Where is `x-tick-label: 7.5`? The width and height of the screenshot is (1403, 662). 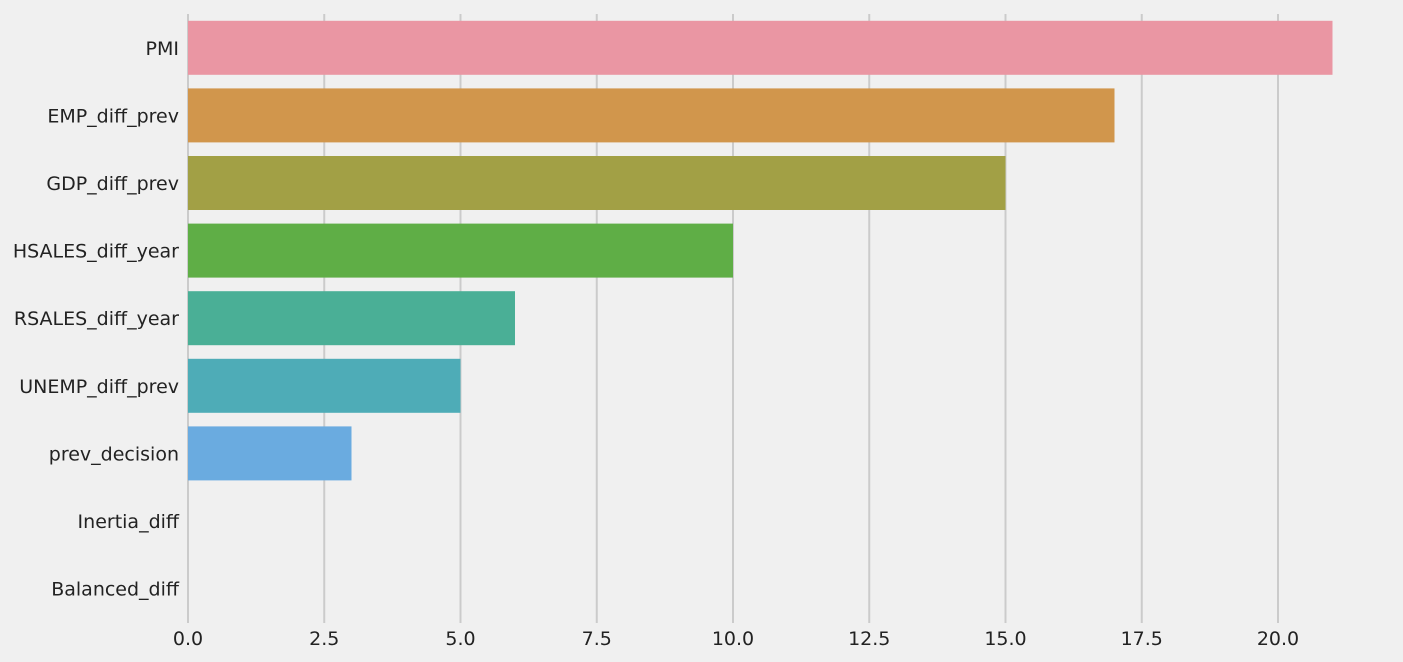
x-tick-label: 7.5 is located at coordinates (597, 639).